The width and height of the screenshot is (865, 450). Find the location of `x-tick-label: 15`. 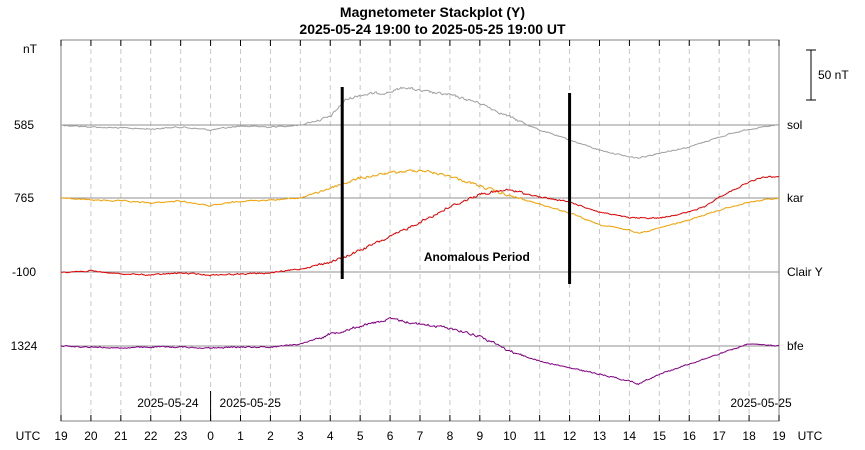

x-tick-label: 15 is located at coordinates (660, 436).